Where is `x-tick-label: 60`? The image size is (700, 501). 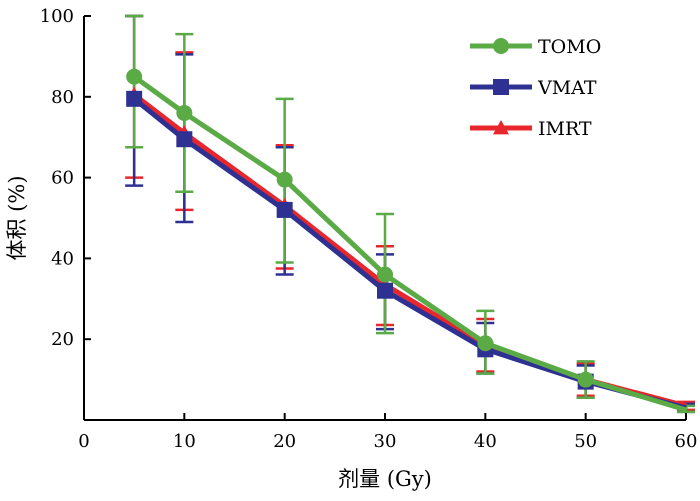
x-tick-label: 60 is located at coordinates (686, 441).